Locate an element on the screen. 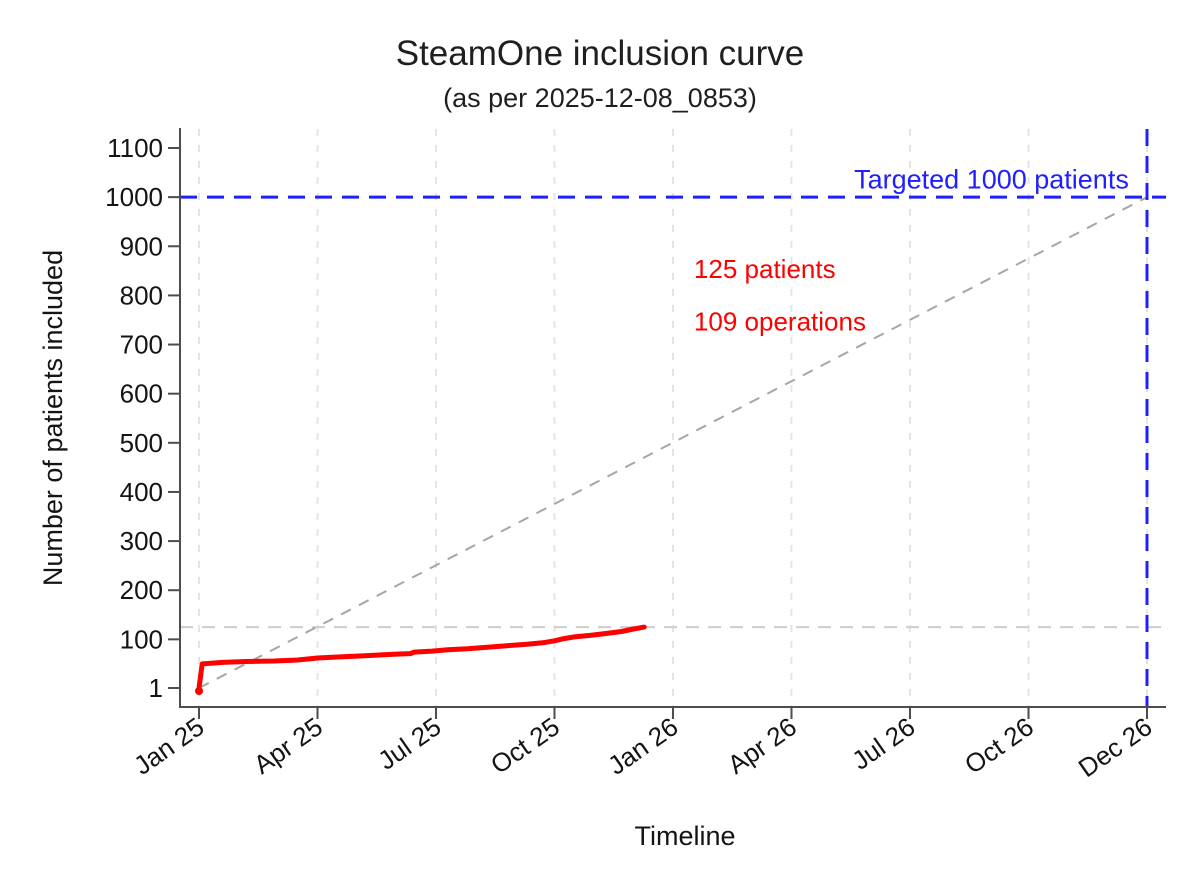 This screenshot has width=1200, height=894. patients-count-label: 125 patients is located at coordinates (765, 269).